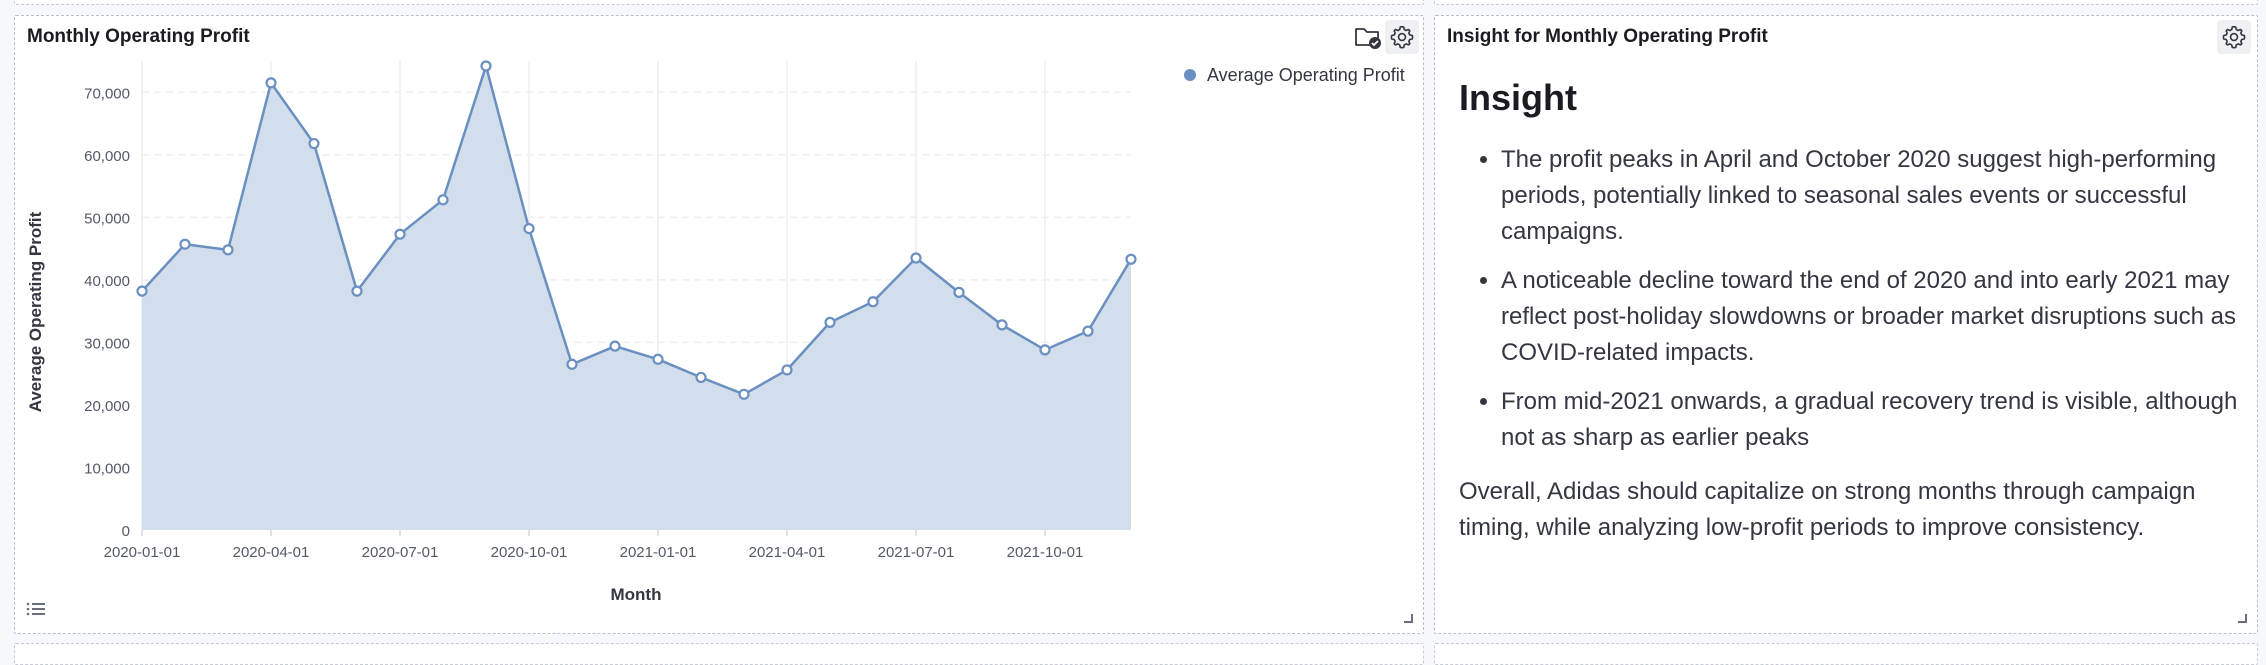 The height and width of the screenshot is (665, 2266). I want to click on legend: Average Operating Profit, so click(1294, 75).